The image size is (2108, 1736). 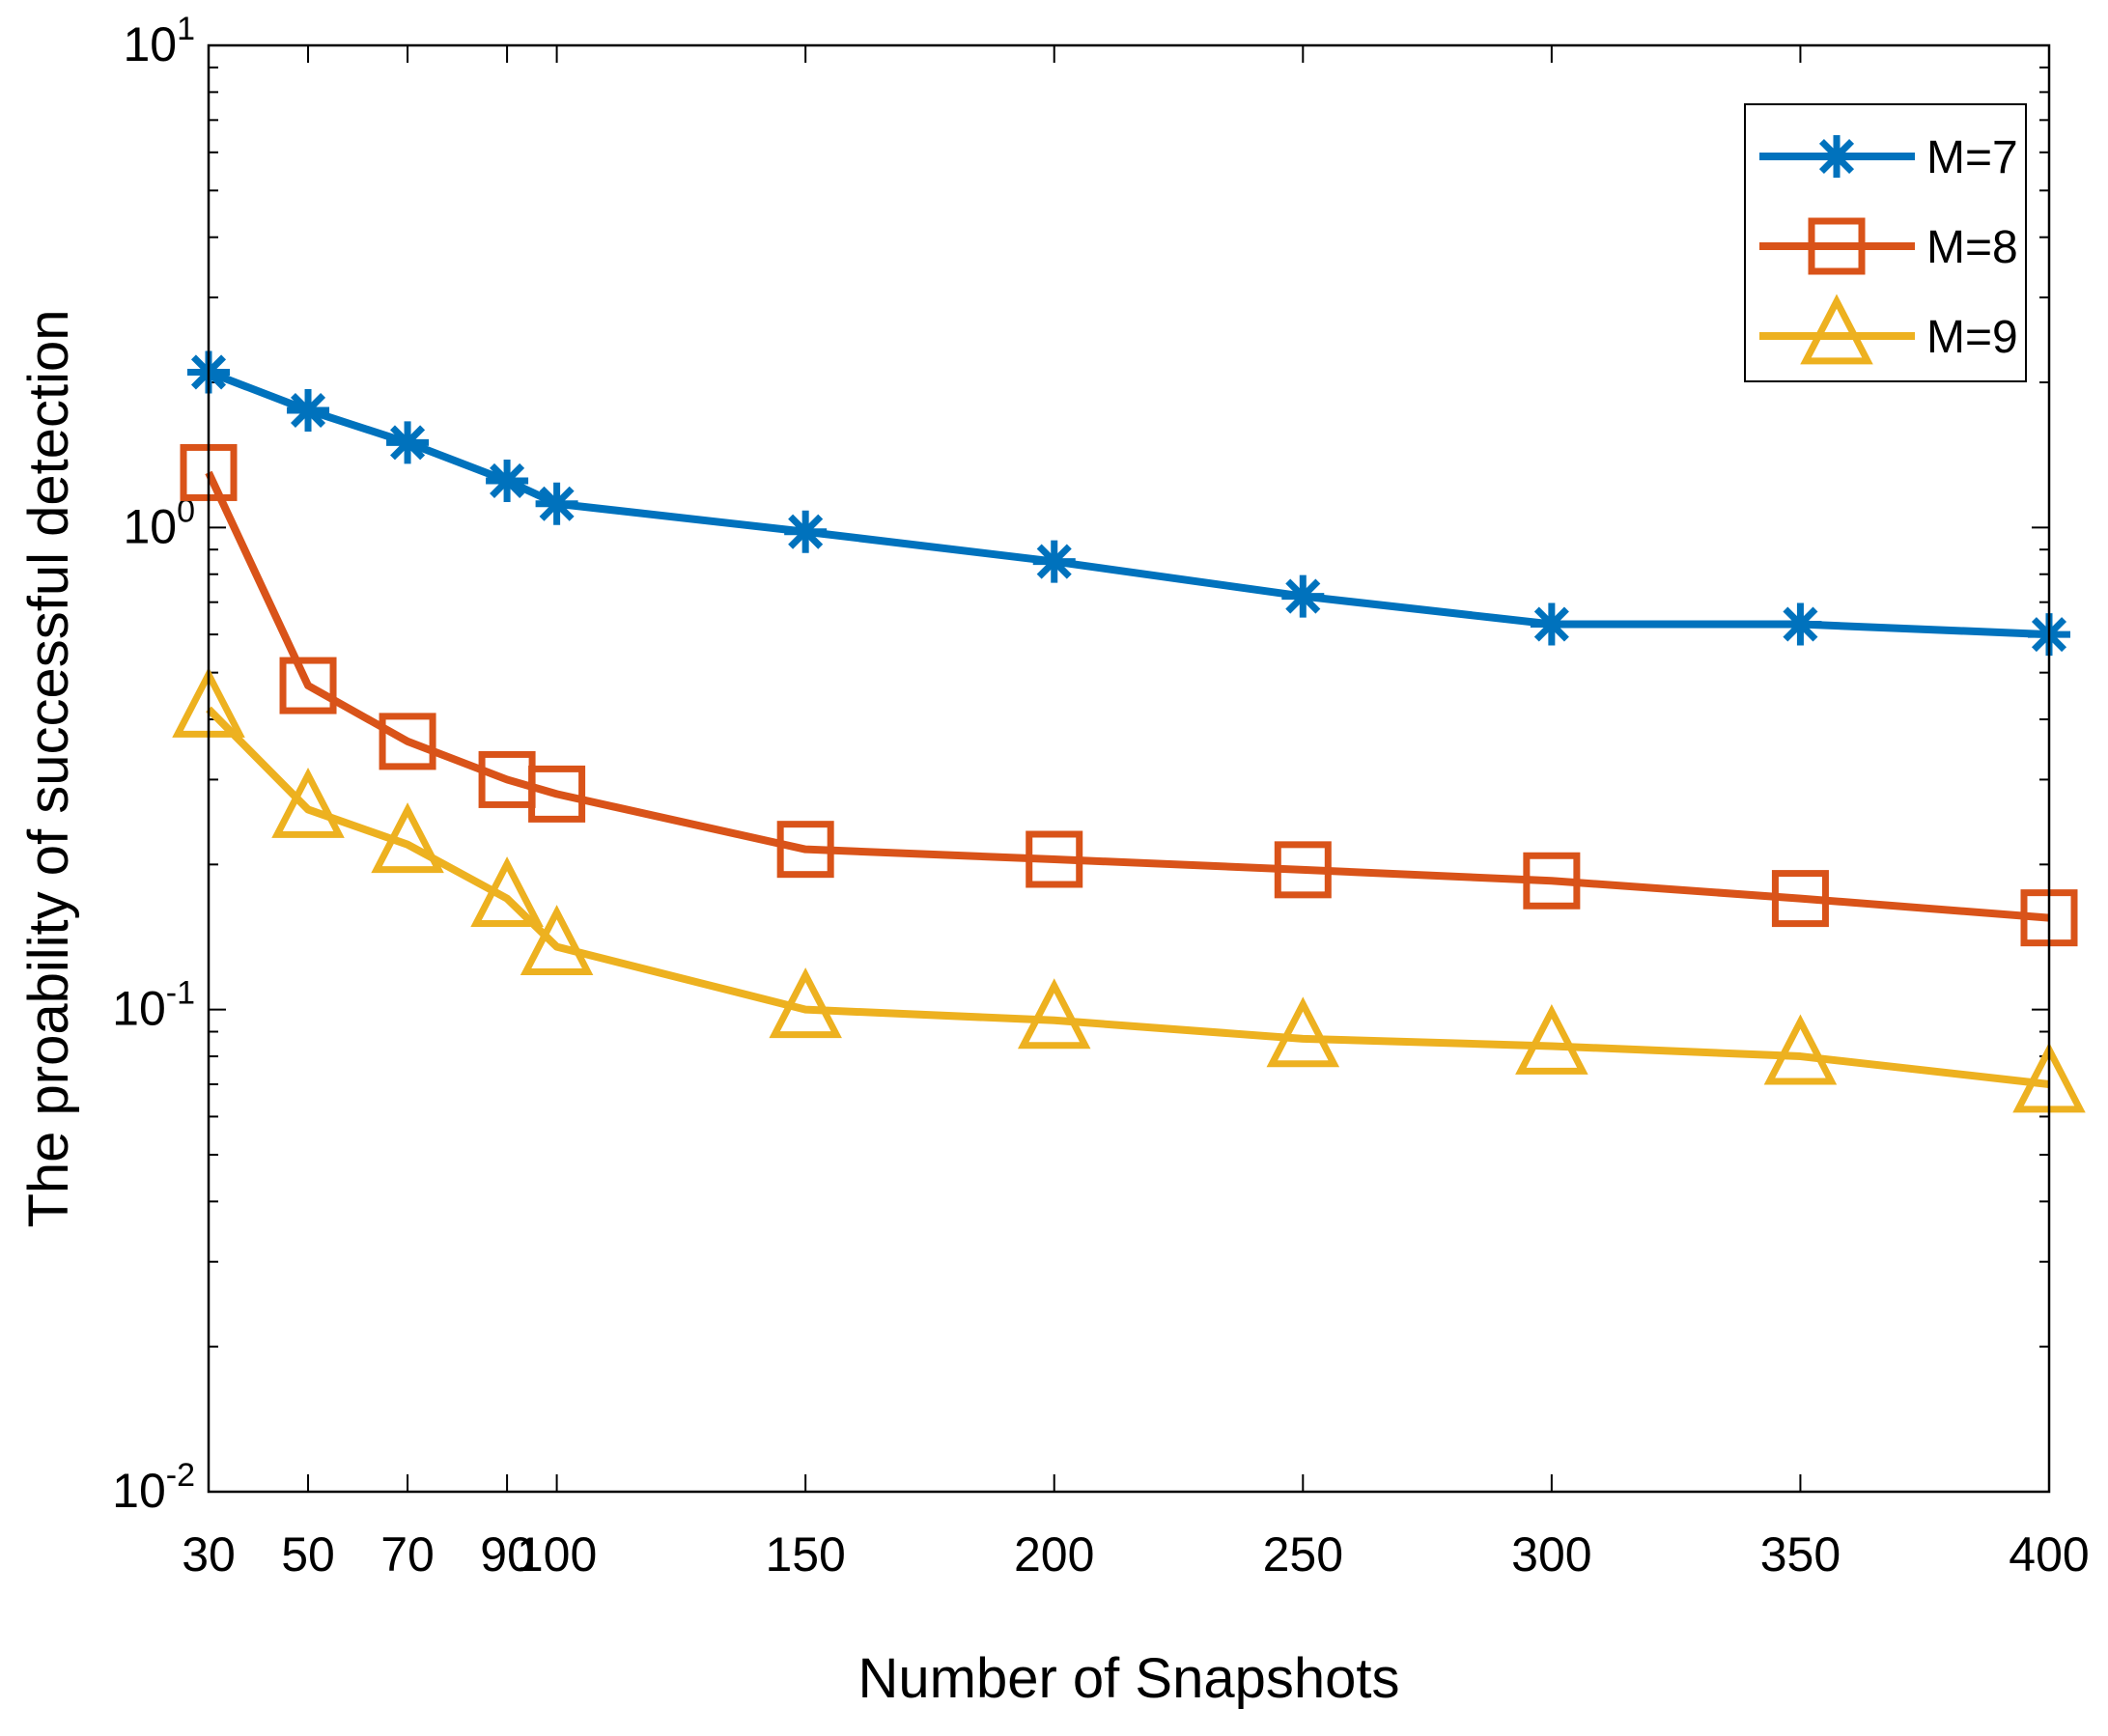 What do you see at coordinates (407, 1555) in the screenshot?
I see `x-tick-label: 70` at bounding box center [407, 1555].